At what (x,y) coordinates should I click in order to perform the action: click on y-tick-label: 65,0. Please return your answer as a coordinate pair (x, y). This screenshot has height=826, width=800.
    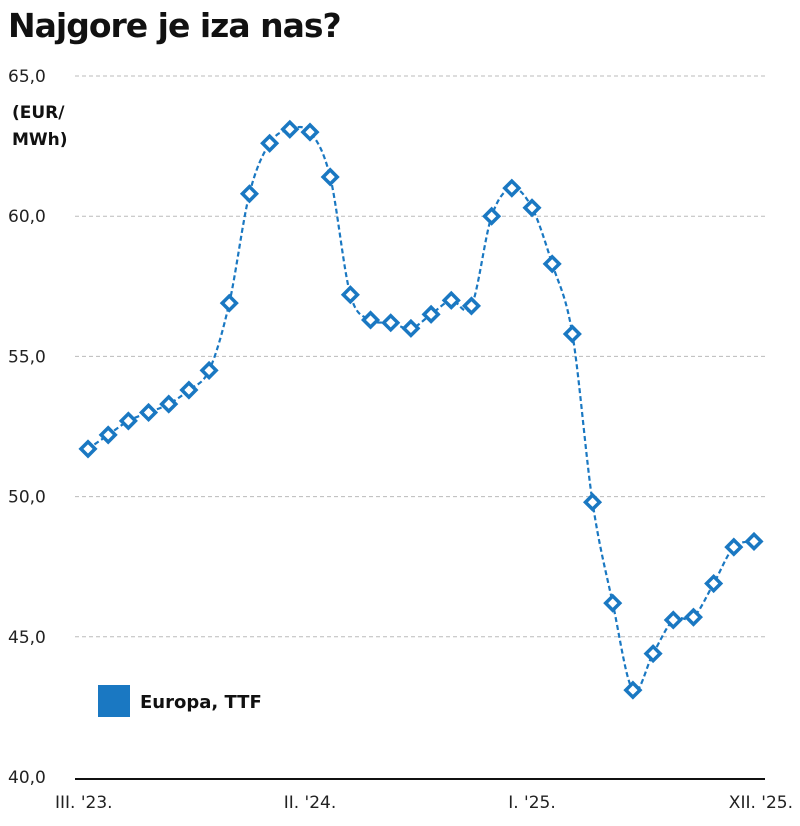
    Looking at the image, I should click on (27, 77).